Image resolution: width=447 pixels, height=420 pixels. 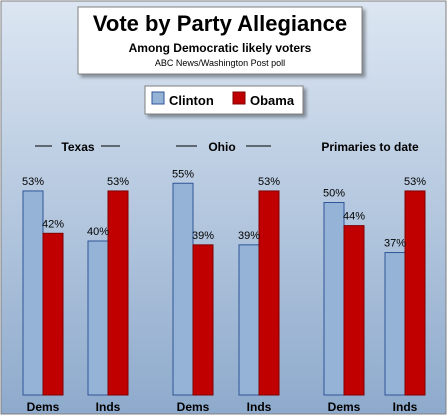 What do you see at coordinates (269, 182) in the screenshot?
I see `value-label-ohio-inds-obama: 53%` at bounding box center [269, 182].